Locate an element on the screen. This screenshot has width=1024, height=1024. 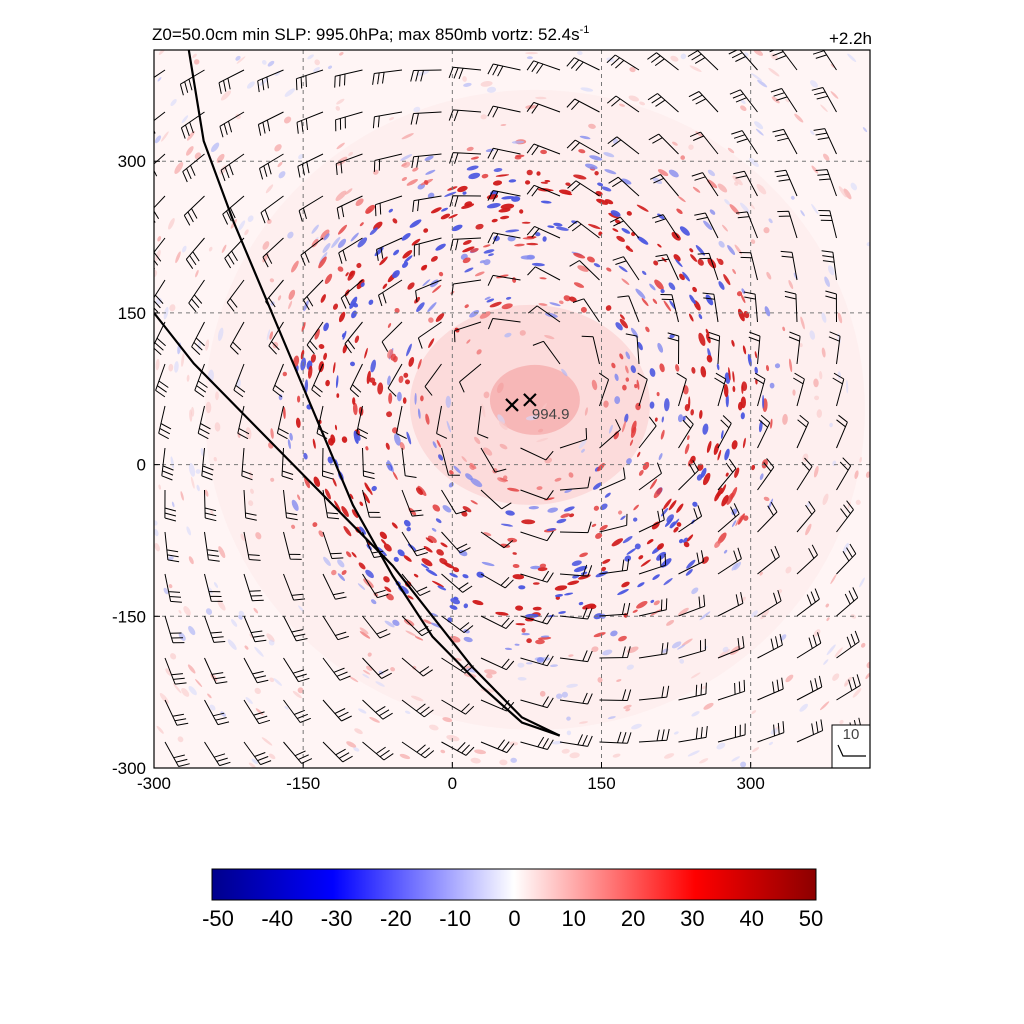
x-tick-label: -300 is located at coordinates (154, 783).